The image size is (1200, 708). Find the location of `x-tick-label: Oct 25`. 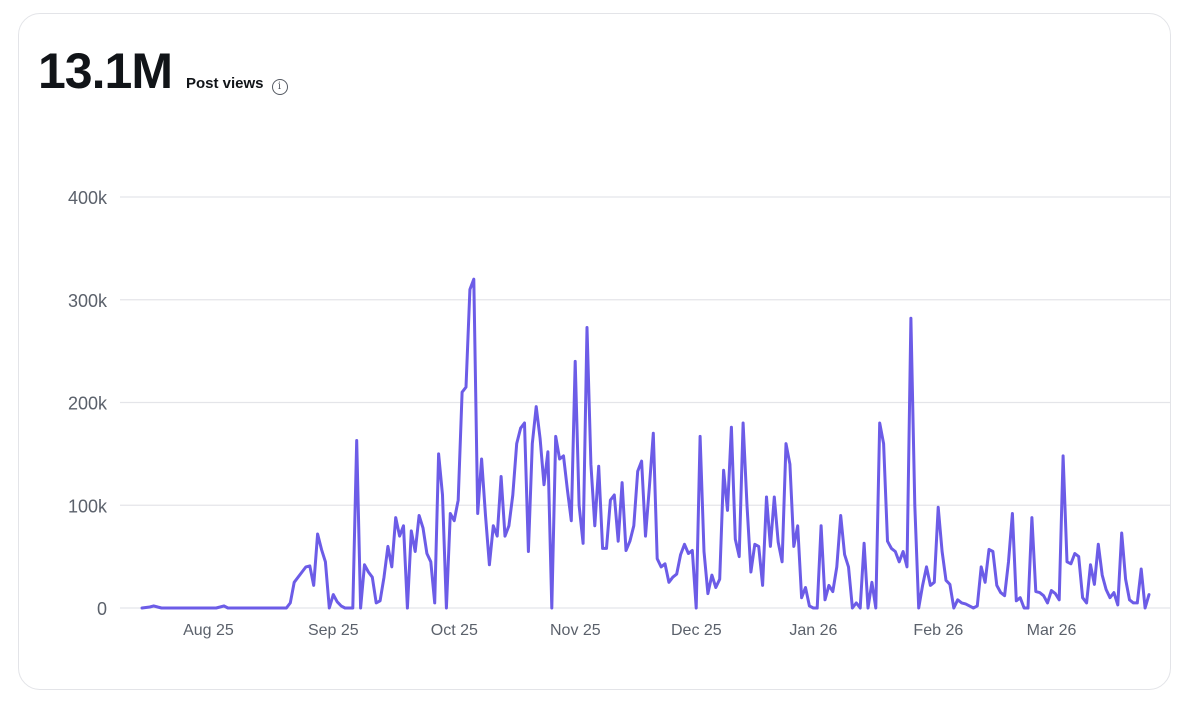

x-tick-label: Oct 25 is located at coordinates (454, 630).